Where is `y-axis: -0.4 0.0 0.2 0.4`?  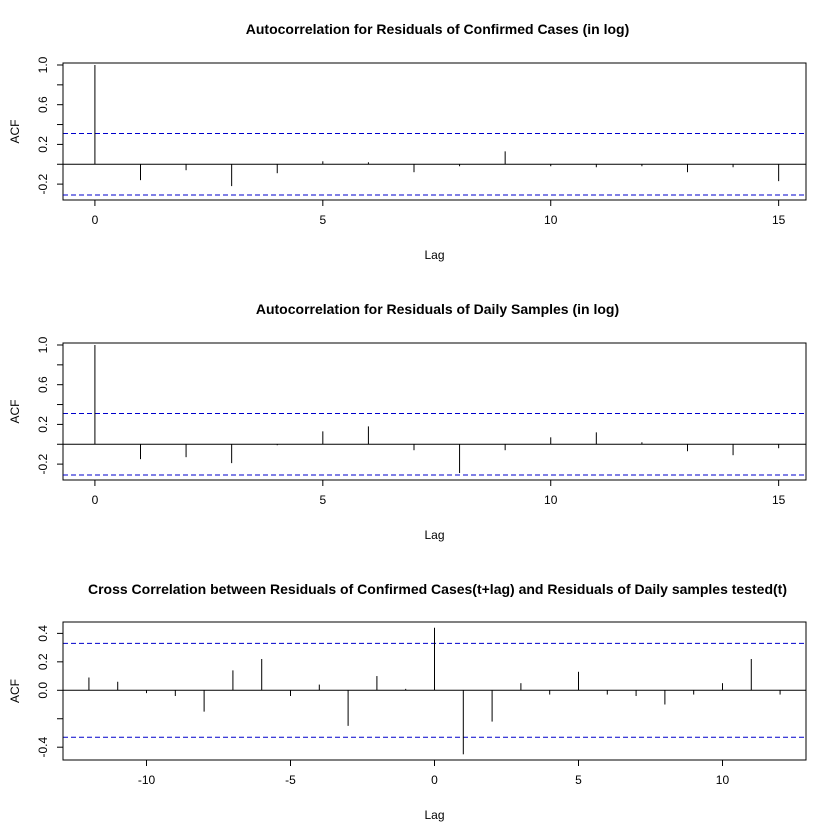
y-axis: -0.4 0.0 0.2 0.4 is located at coordinates (50, 691).